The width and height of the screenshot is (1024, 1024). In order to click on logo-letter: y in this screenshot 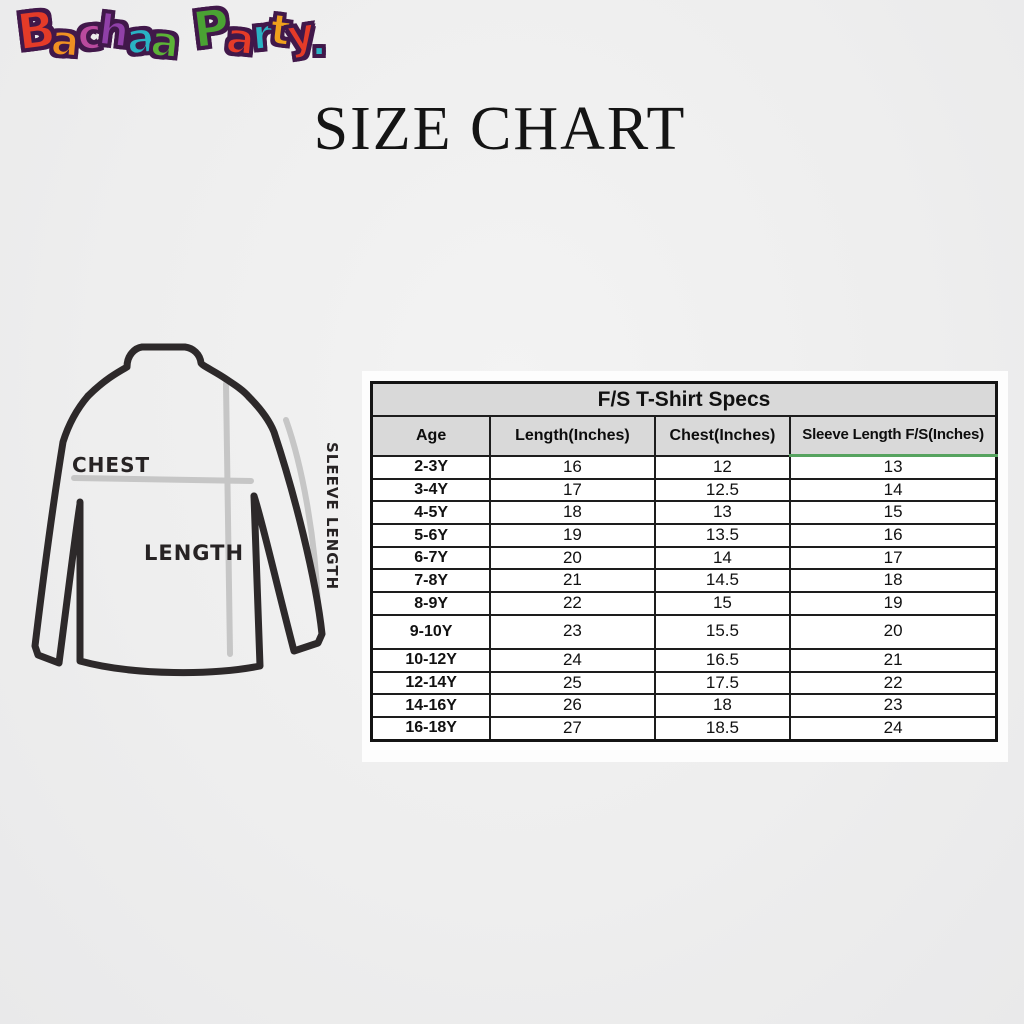, I will do `click(298, 35)`.